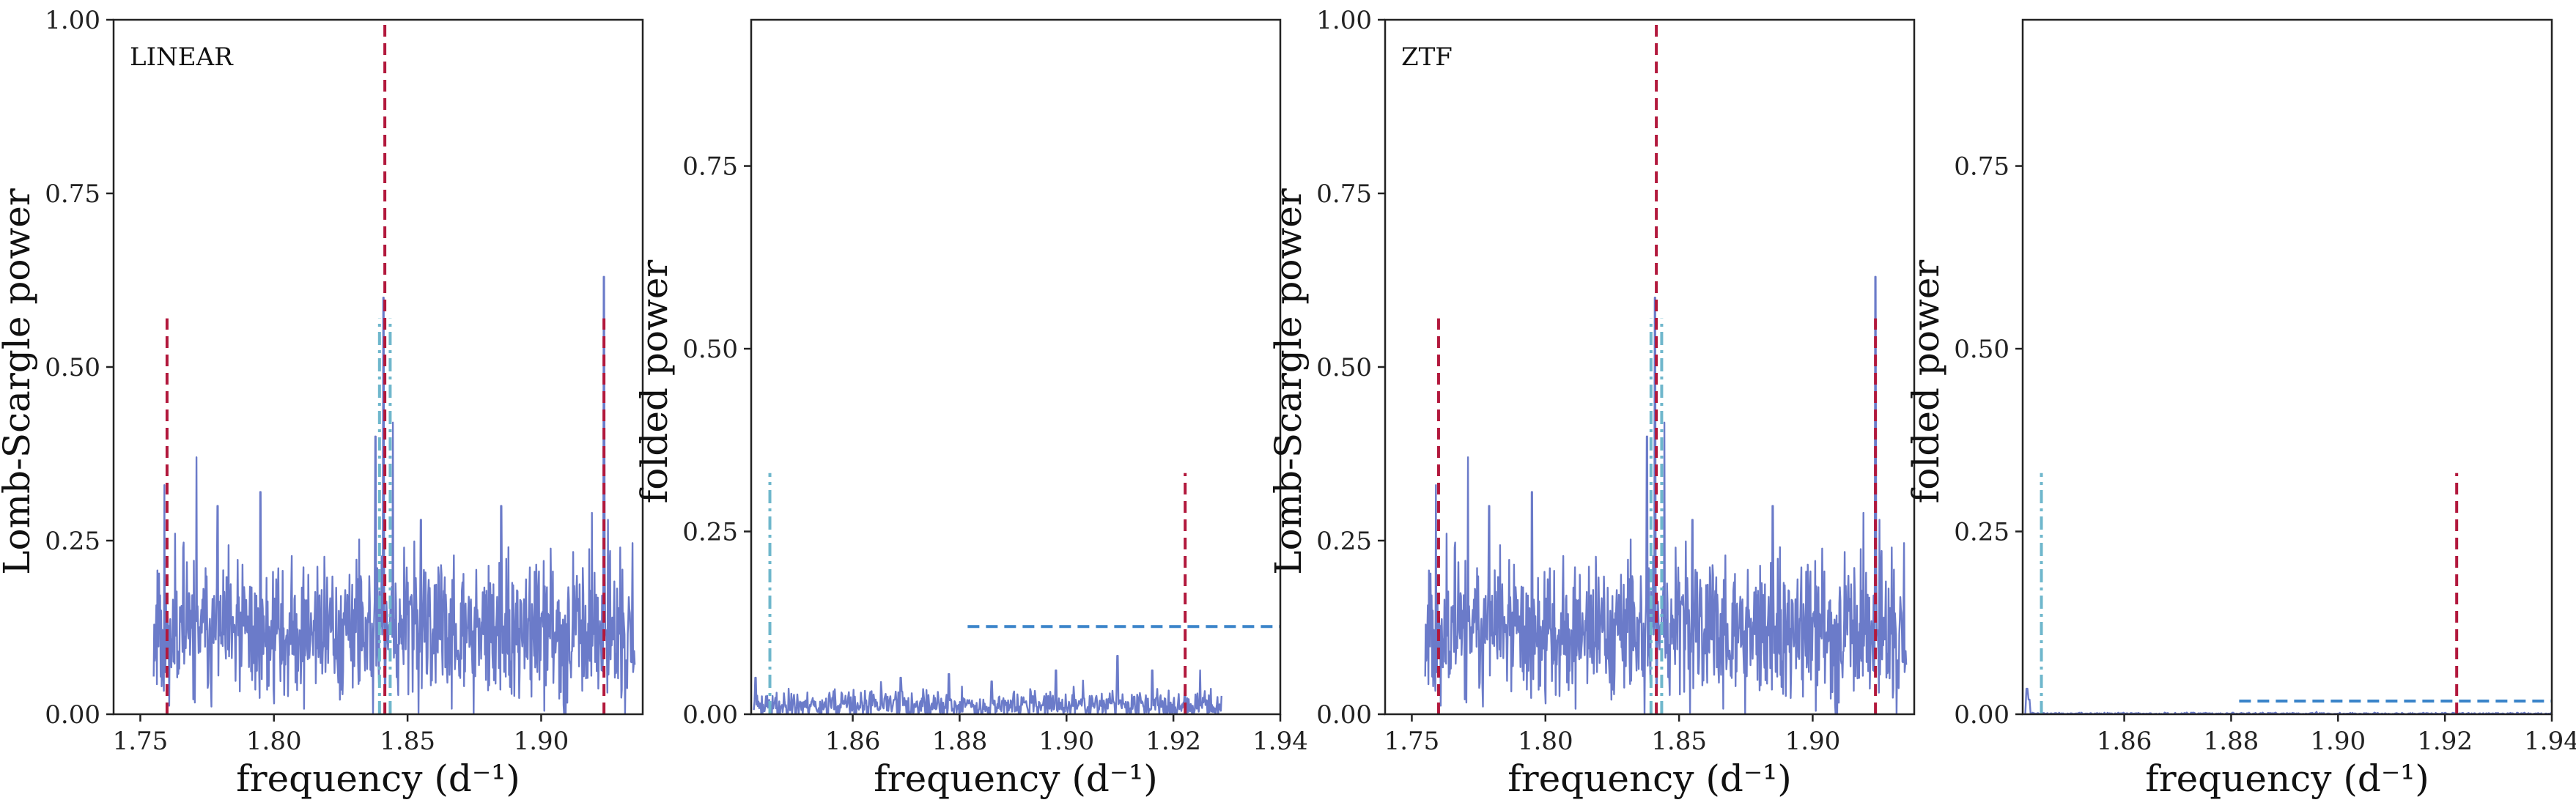 This screenshot has height=808, width=2576. I want to click on panel-label: ZTF, so click(1427, 57).